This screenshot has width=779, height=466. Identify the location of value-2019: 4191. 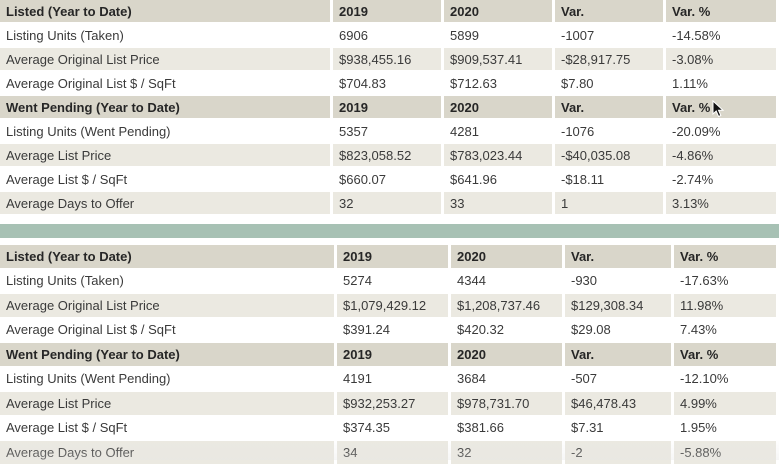
(394, 379).